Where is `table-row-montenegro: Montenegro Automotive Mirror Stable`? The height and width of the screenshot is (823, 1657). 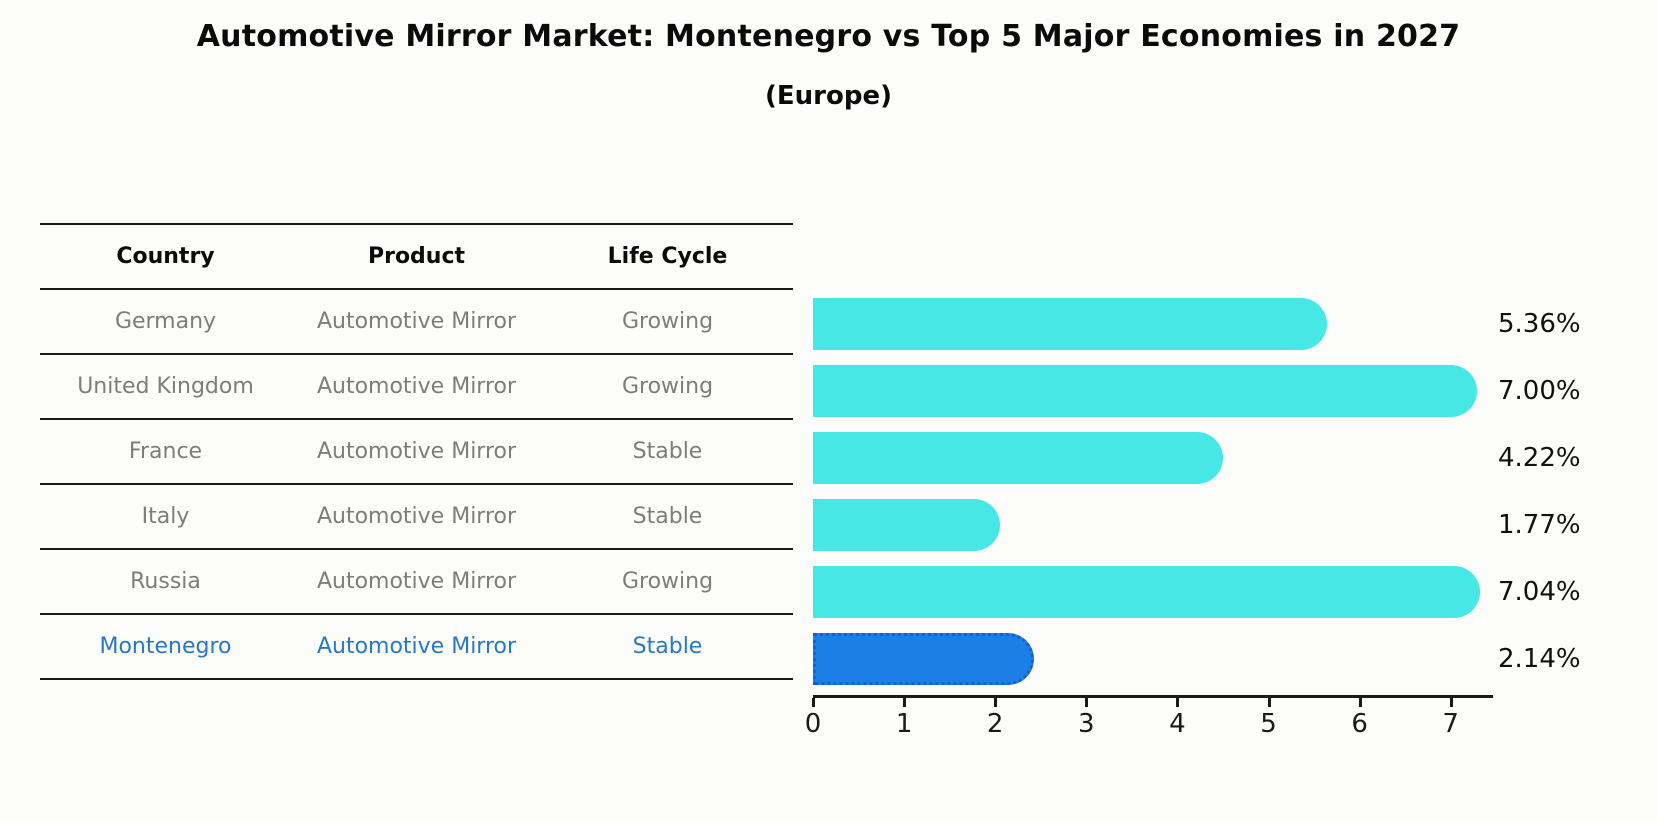 table-row-montenegro: Montenegro Automotive Mirror Stable is located at coordinates (416, 647).